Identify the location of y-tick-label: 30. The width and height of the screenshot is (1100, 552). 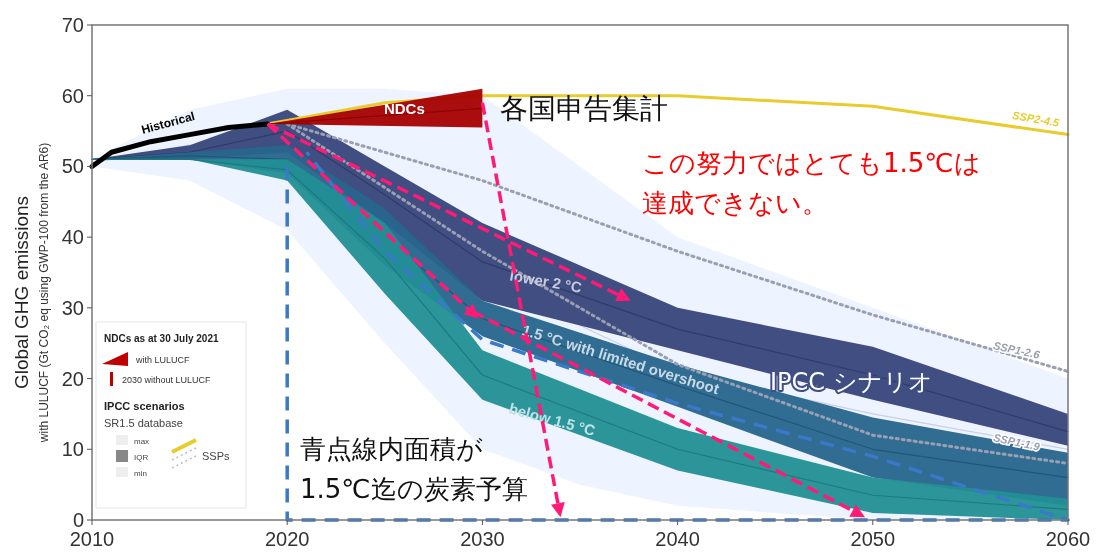
(72, 307).